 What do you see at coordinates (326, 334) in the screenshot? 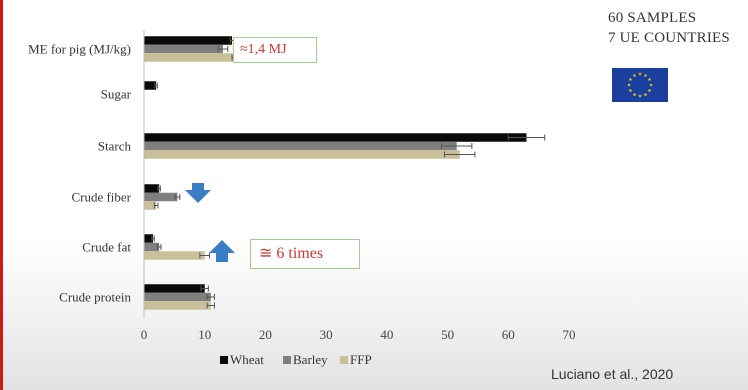
I see `x-tick-30: 30` at bounding box center [326, 334].